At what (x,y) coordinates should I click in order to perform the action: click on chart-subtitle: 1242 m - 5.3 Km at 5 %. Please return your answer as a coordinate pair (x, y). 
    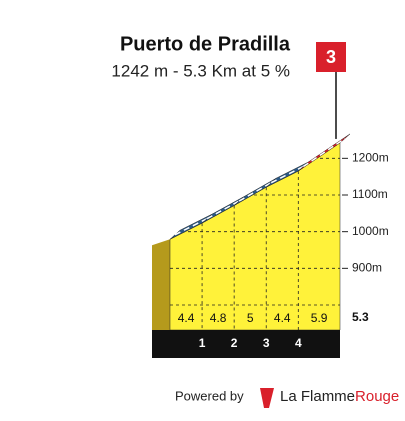
    Looking at the image, I should click on (200, 70).